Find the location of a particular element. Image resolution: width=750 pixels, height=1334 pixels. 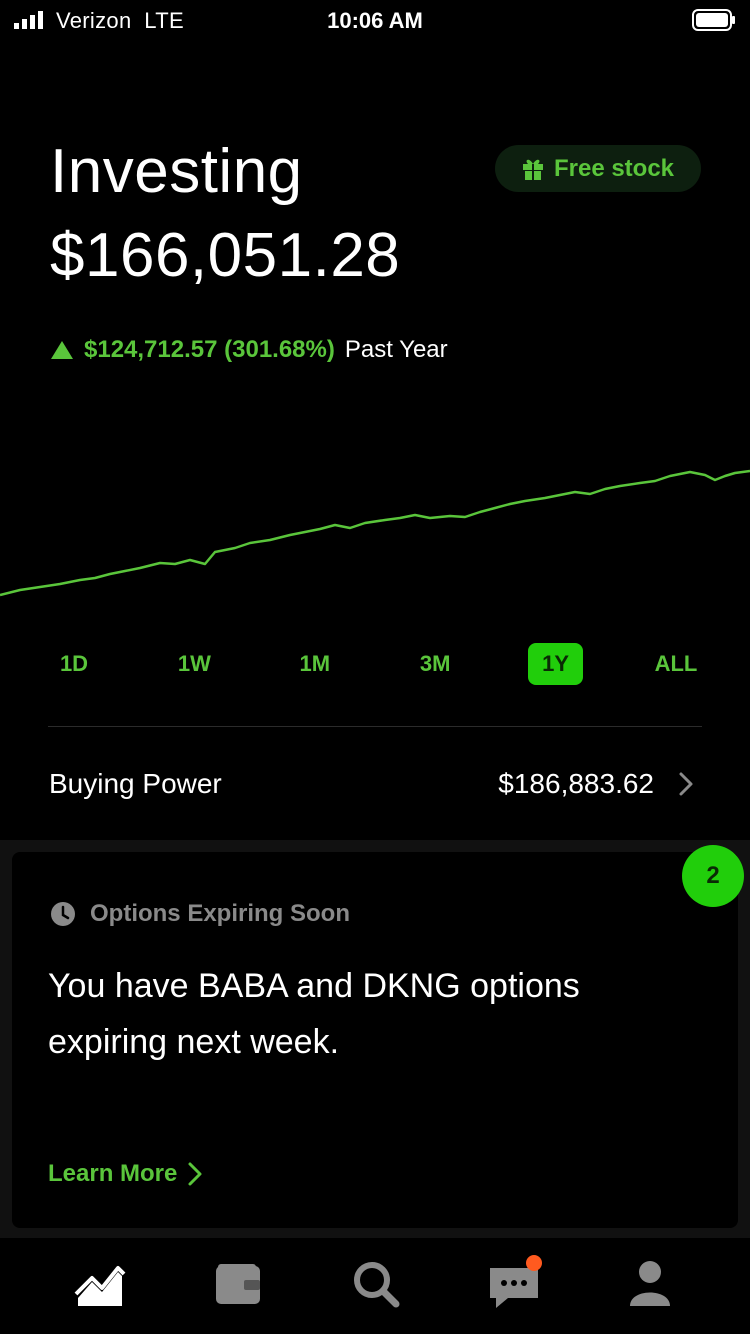

tab-3m: 3M is located at coordinates (435, 664).